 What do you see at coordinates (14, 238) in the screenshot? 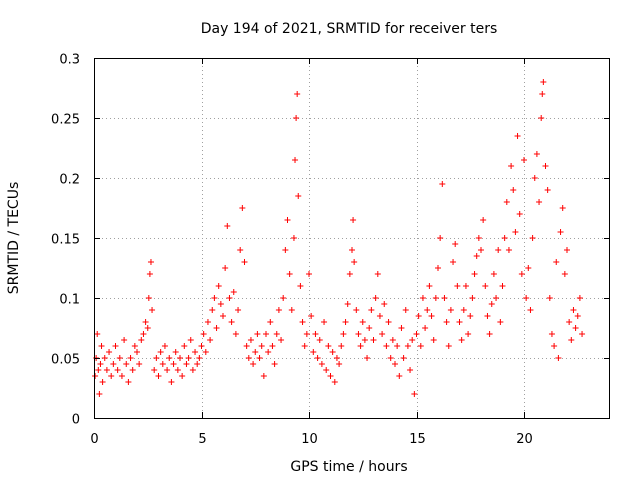
I see `y-axis-label: SRMTID / TECUs` at bounding box center [14, 238].